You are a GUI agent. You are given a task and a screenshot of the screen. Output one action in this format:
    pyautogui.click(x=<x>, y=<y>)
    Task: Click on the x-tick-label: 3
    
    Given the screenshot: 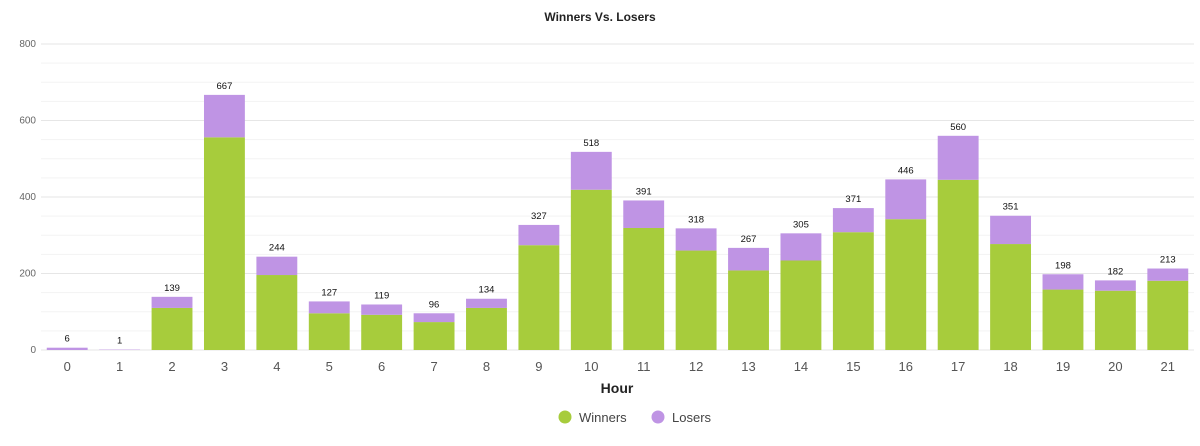 What is the action you would take?
    pyautogui.click(x=224, y=366)
    